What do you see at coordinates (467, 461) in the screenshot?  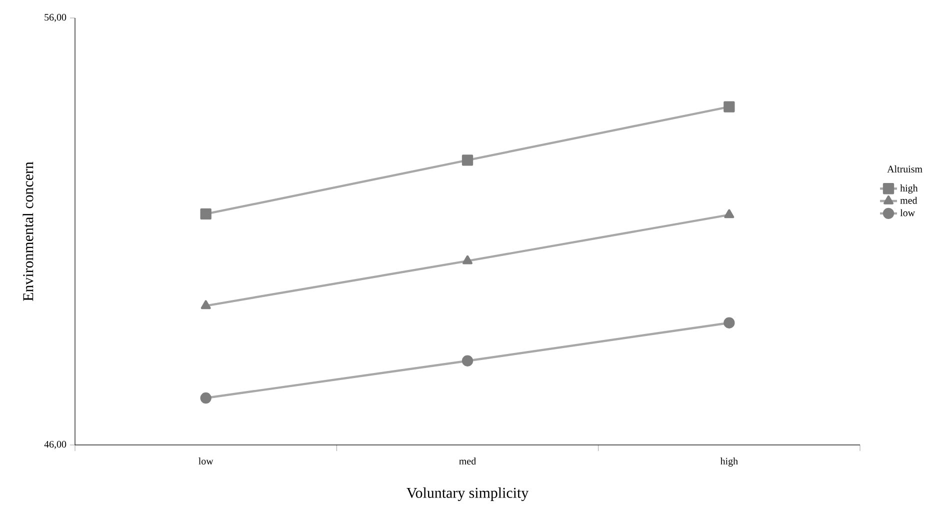 I see `x-tick-label: med` at bounding box center [467, 461].